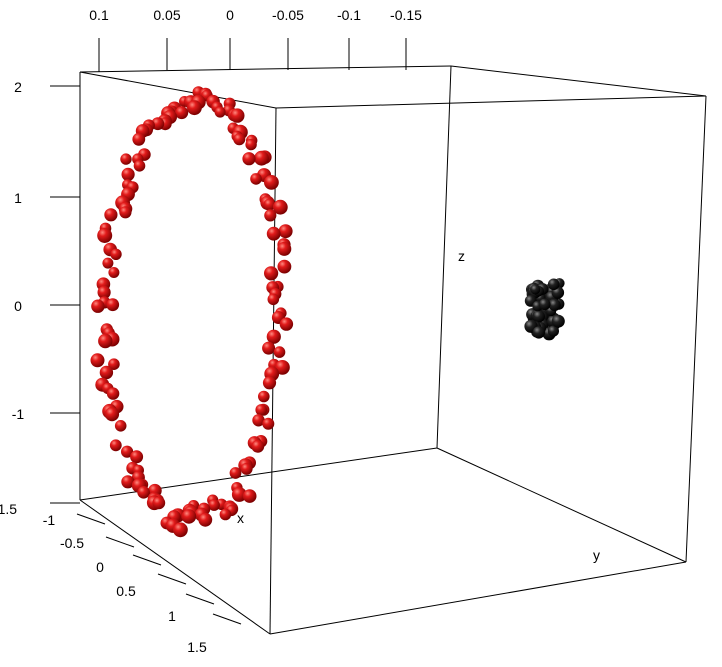  What do you see at coordinates (230, 15) in the screenshot?
I see `y-tick-label: 0` at bounding box center [230, 15].